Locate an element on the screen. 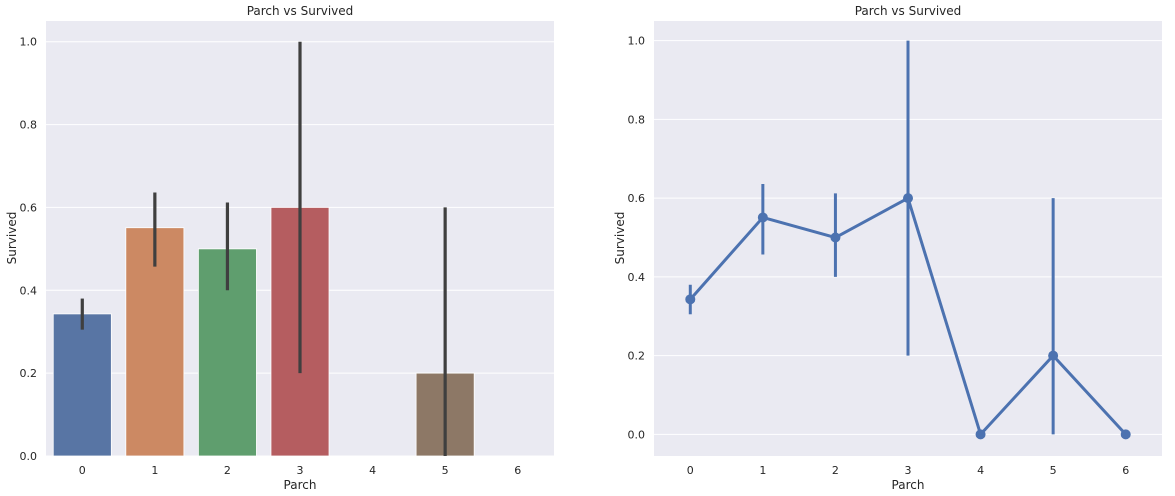  point-x-tick-label: 2 is located at coordinates (835, 470).